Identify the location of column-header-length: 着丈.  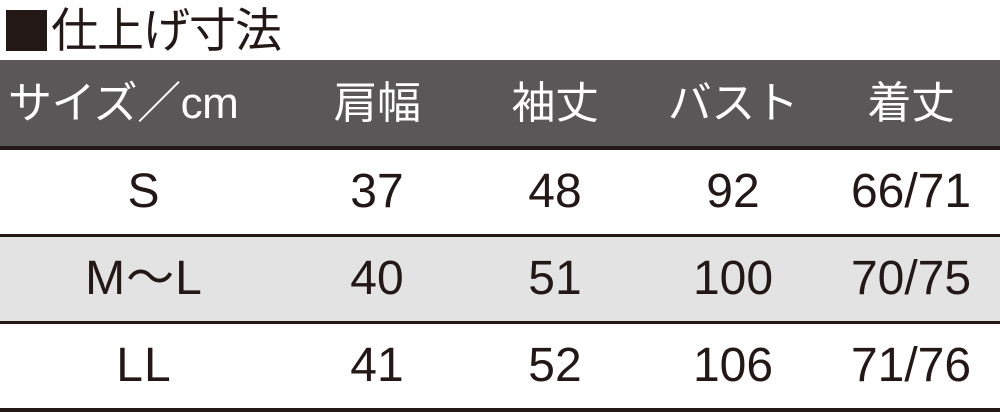
(911, 105).